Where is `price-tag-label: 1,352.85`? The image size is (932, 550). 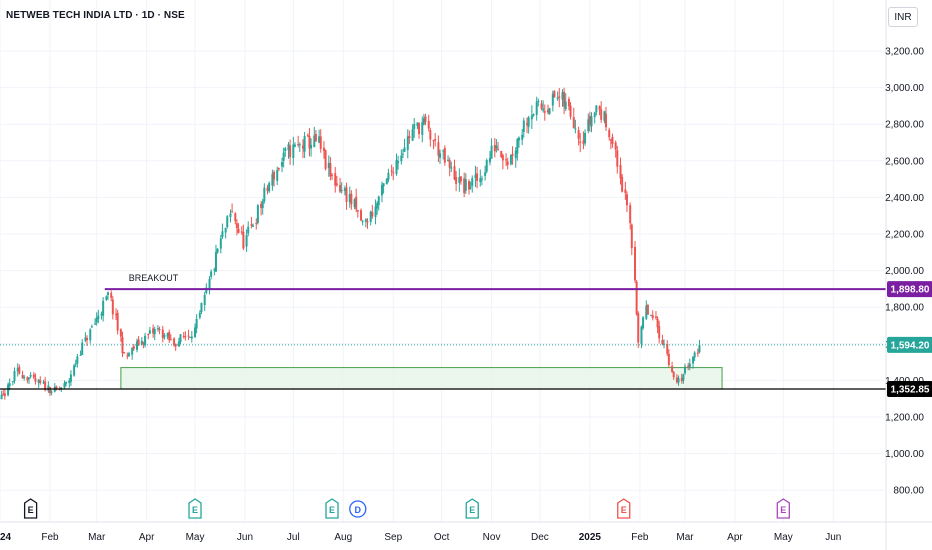
price-tag-label: 1,352.85 is located at coordinates (910, 390).